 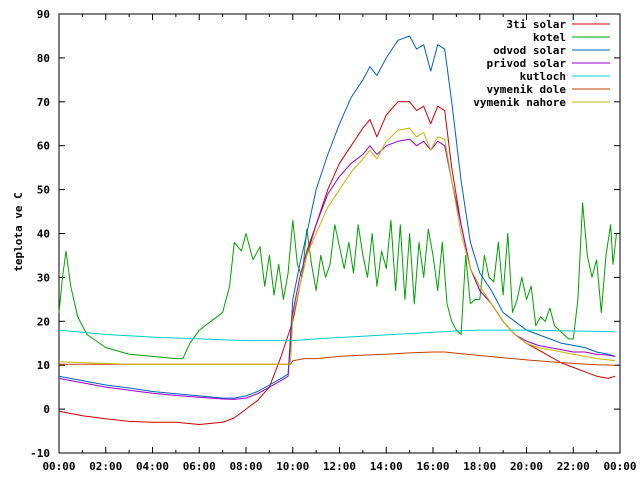 I want to click on x-tick-label: 04:00, so click(x=152, y=466).